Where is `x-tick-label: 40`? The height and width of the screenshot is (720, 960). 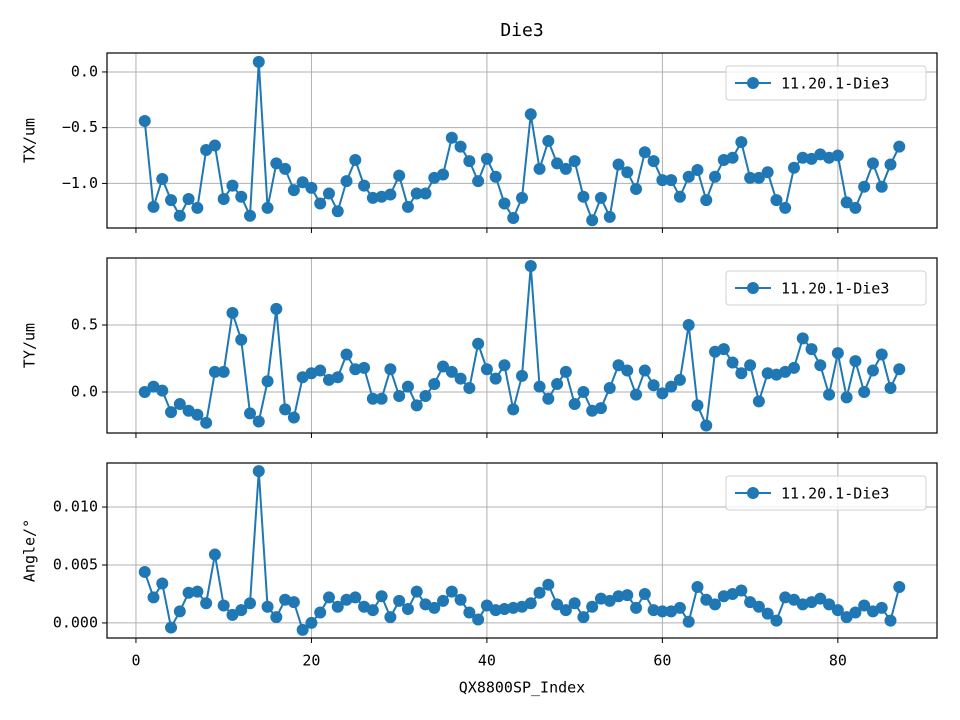
x-tick-label: 40 is located at coordinates (487, 661).